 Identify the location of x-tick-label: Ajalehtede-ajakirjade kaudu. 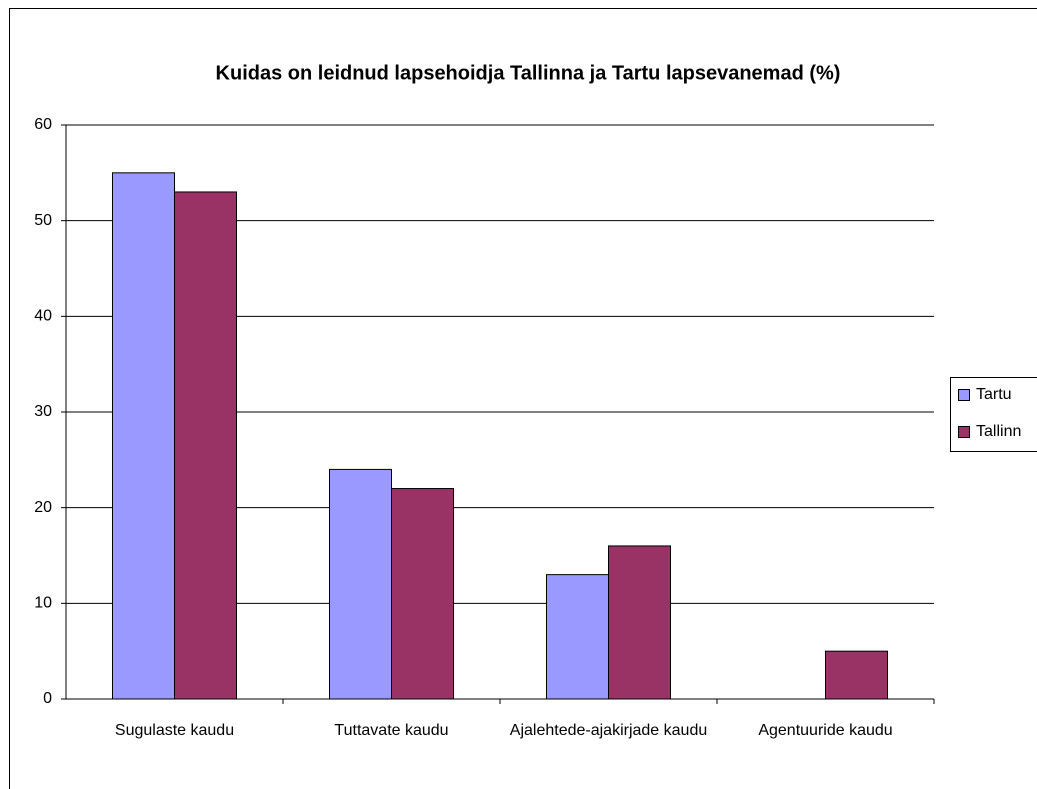
(608, 730).